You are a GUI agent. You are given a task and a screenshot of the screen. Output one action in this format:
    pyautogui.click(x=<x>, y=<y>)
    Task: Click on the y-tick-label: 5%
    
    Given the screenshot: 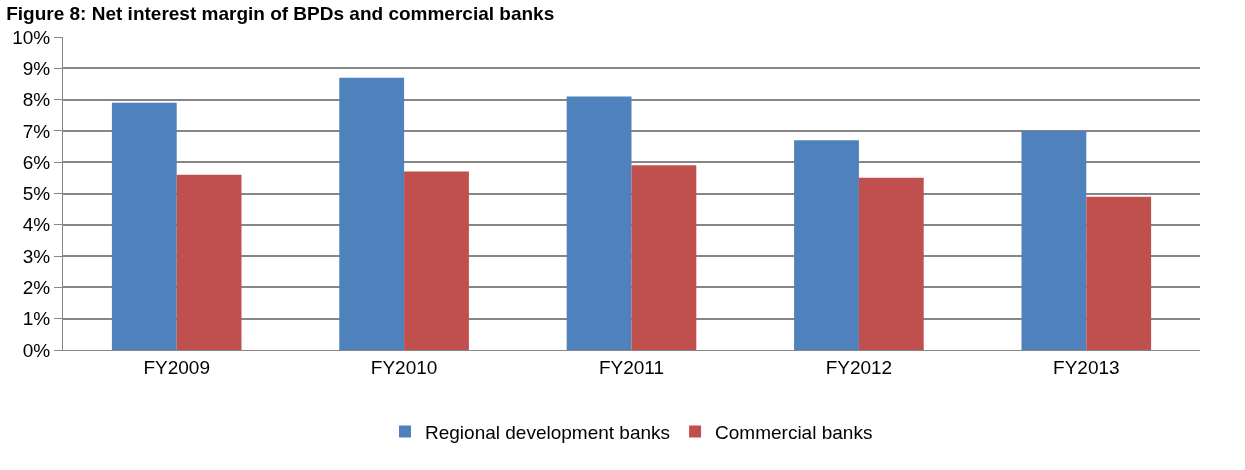 What is the action you would take?
    pyautogui.click(x=36, y=194)
    